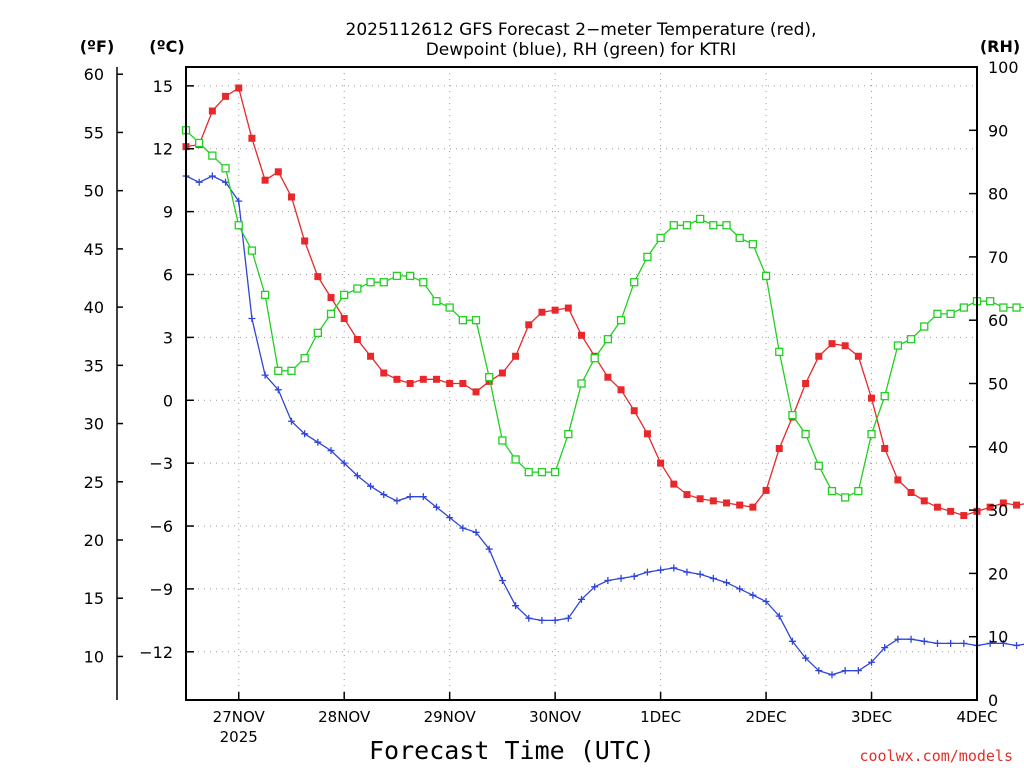 This screenshot has height=768, width=1024. Describe the element at coordinates (239, 737) in the screenshot. I see `x-tick-sublabel: 2025` at that location.